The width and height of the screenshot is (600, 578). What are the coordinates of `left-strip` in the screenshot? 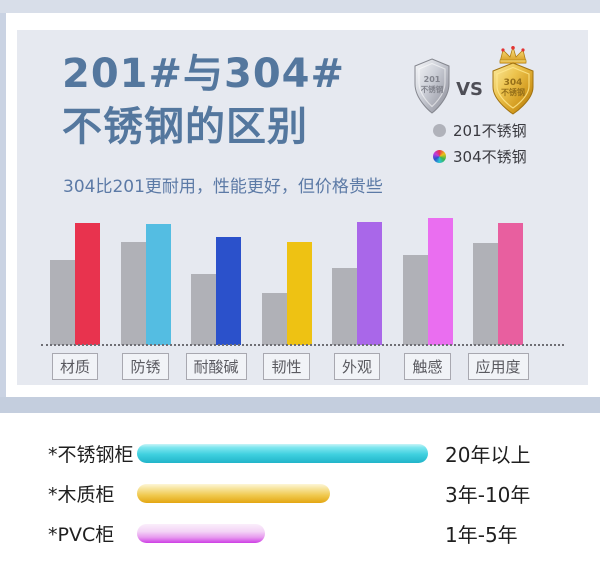 It's located at (3, 205).